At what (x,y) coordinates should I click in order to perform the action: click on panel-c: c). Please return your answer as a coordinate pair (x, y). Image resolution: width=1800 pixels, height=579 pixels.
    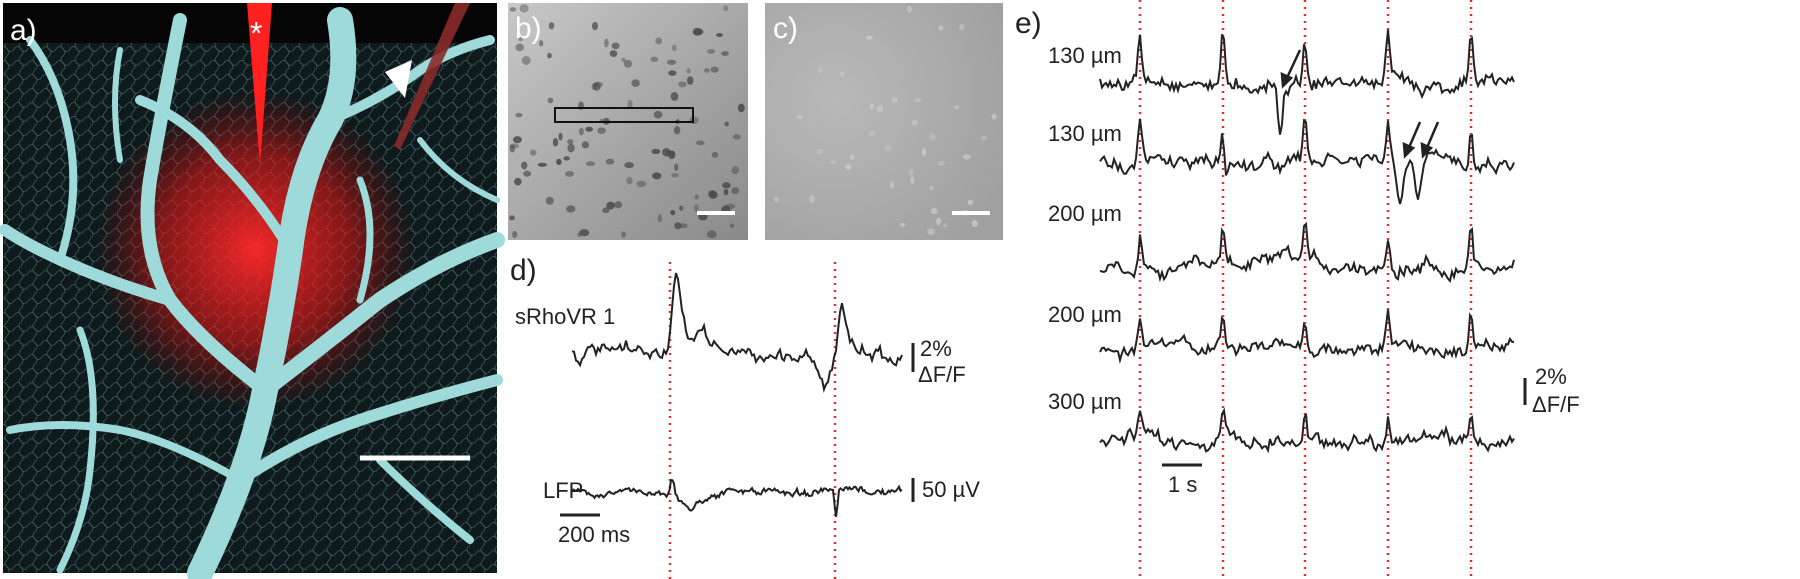
    Looking at the image, I should click on (884, 121).